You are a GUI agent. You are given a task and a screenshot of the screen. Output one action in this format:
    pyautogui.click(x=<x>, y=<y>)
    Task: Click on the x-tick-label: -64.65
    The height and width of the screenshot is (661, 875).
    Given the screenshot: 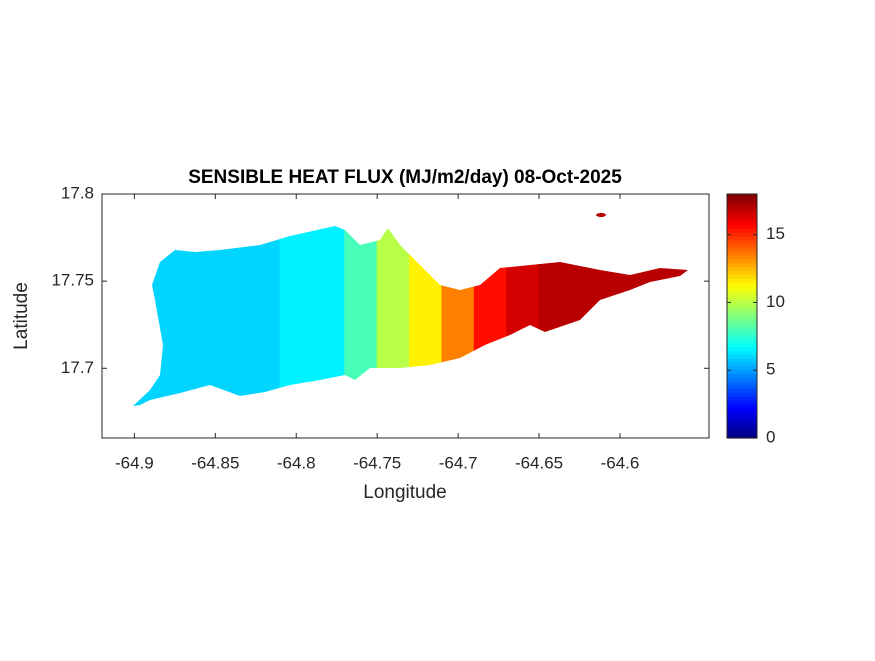 What is the action you would take?
    pyautogui.click(x=539, y=462)
    